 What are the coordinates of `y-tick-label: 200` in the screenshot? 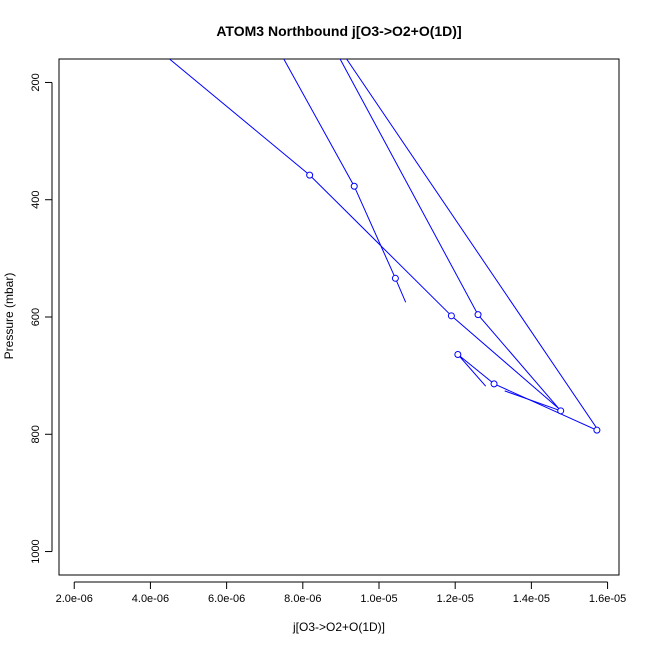 It's located at (36, 82).